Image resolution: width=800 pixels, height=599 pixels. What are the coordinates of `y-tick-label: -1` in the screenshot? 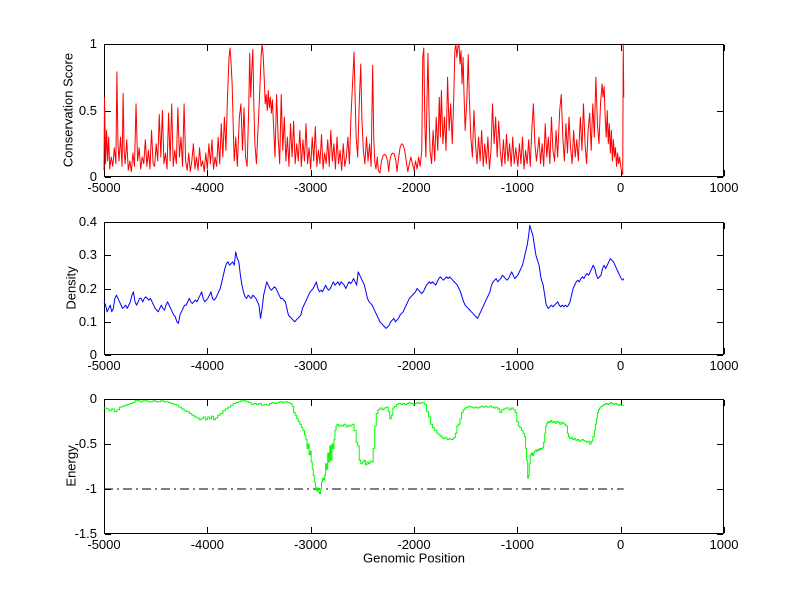 It's located at (91, 488).